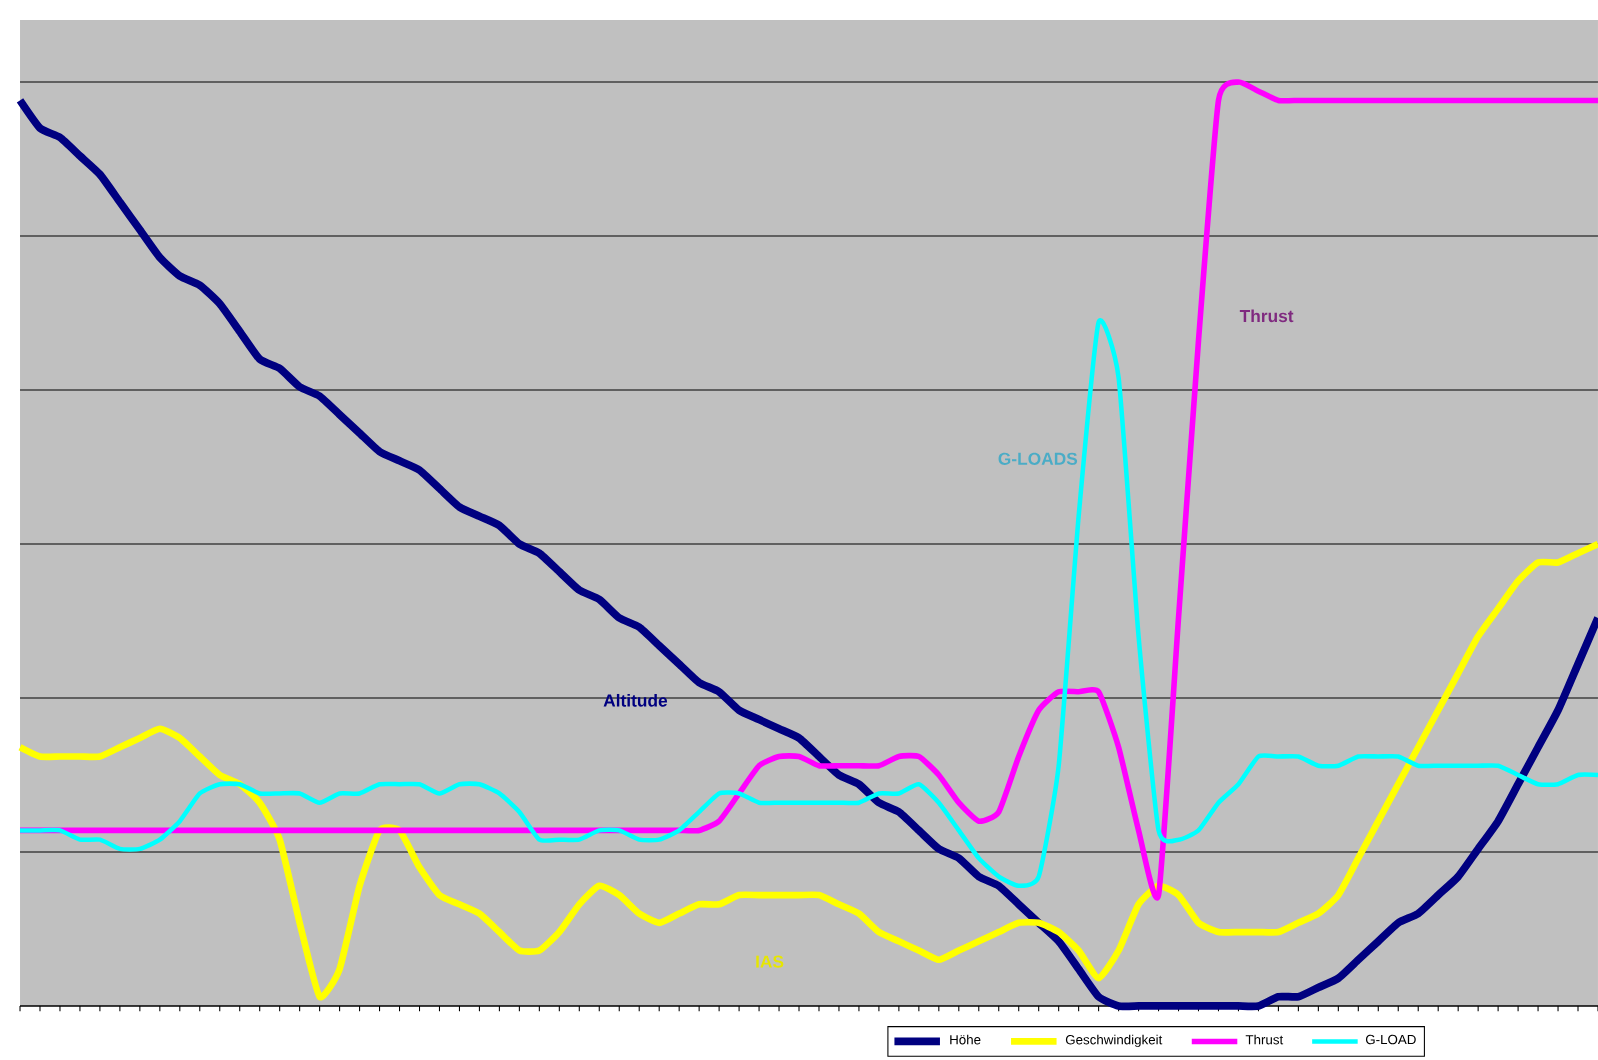  Describe the element at coordinates (635, 700) in the screenshot. I see `annotation: Altitude` at that location.